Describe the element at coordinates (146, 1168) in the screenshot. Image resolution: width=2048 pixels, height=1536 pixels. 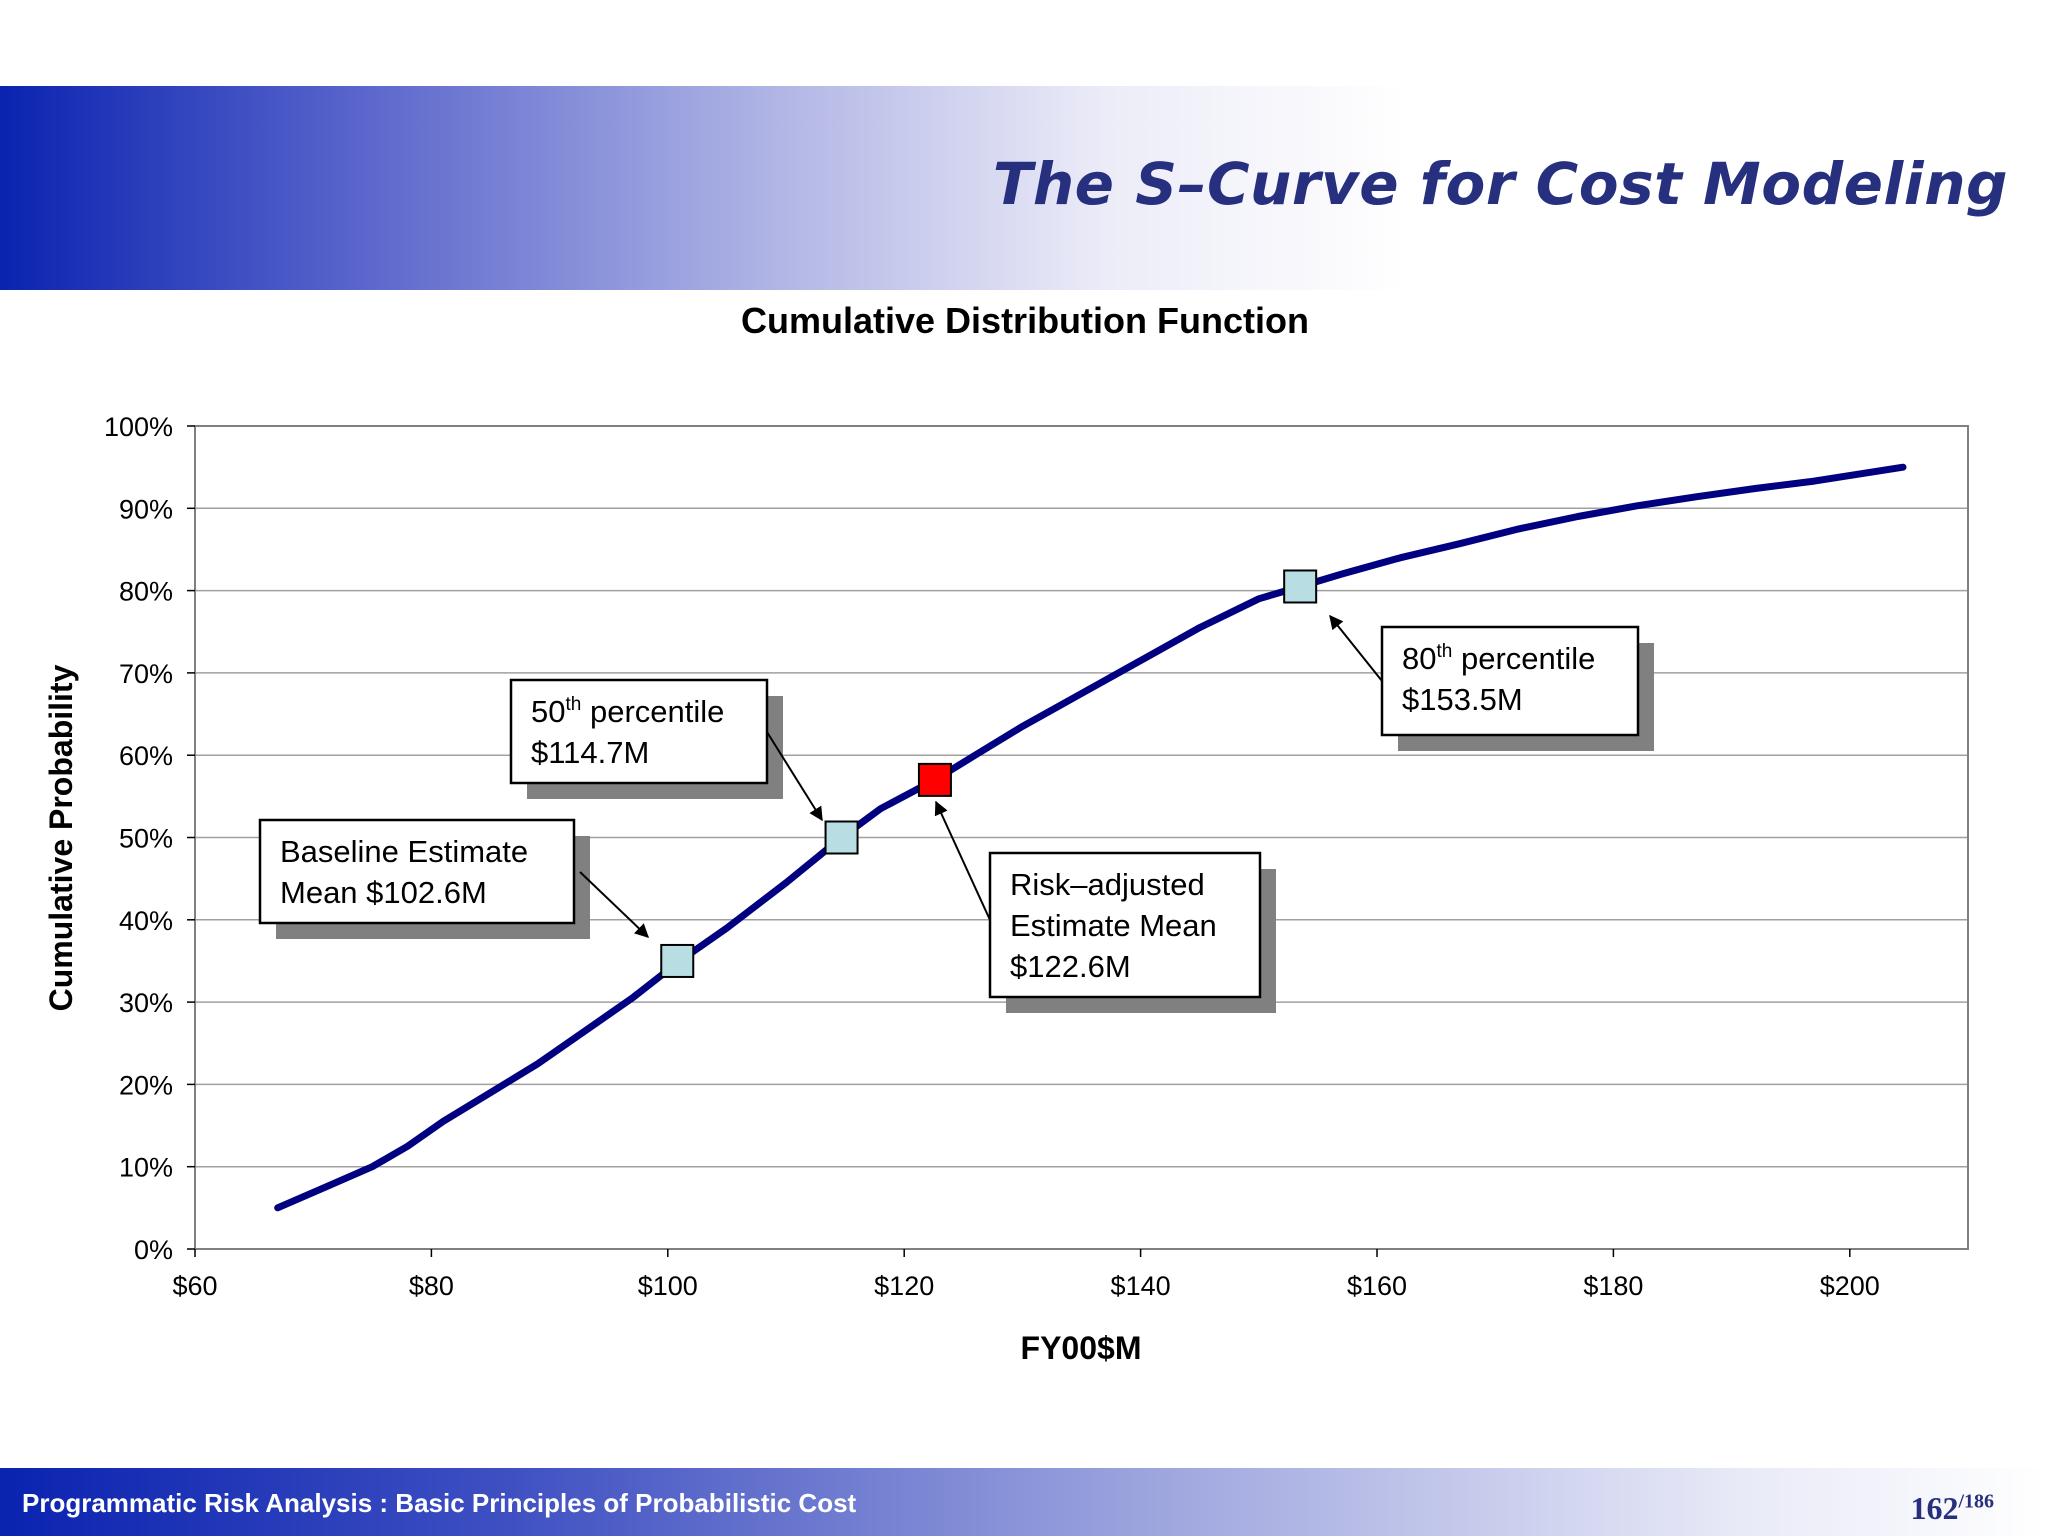
I see `y-tick-label: 10%` at that location.